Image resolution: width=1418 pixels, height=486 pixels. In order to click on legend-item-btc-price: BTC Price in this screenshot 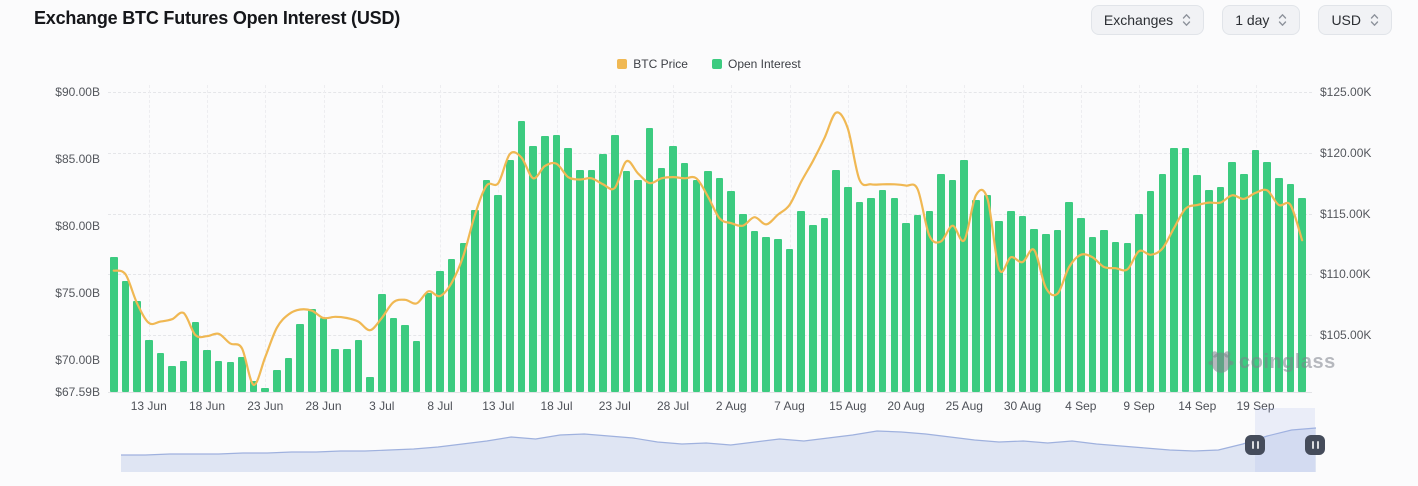, I will do `click(652, 64)`.